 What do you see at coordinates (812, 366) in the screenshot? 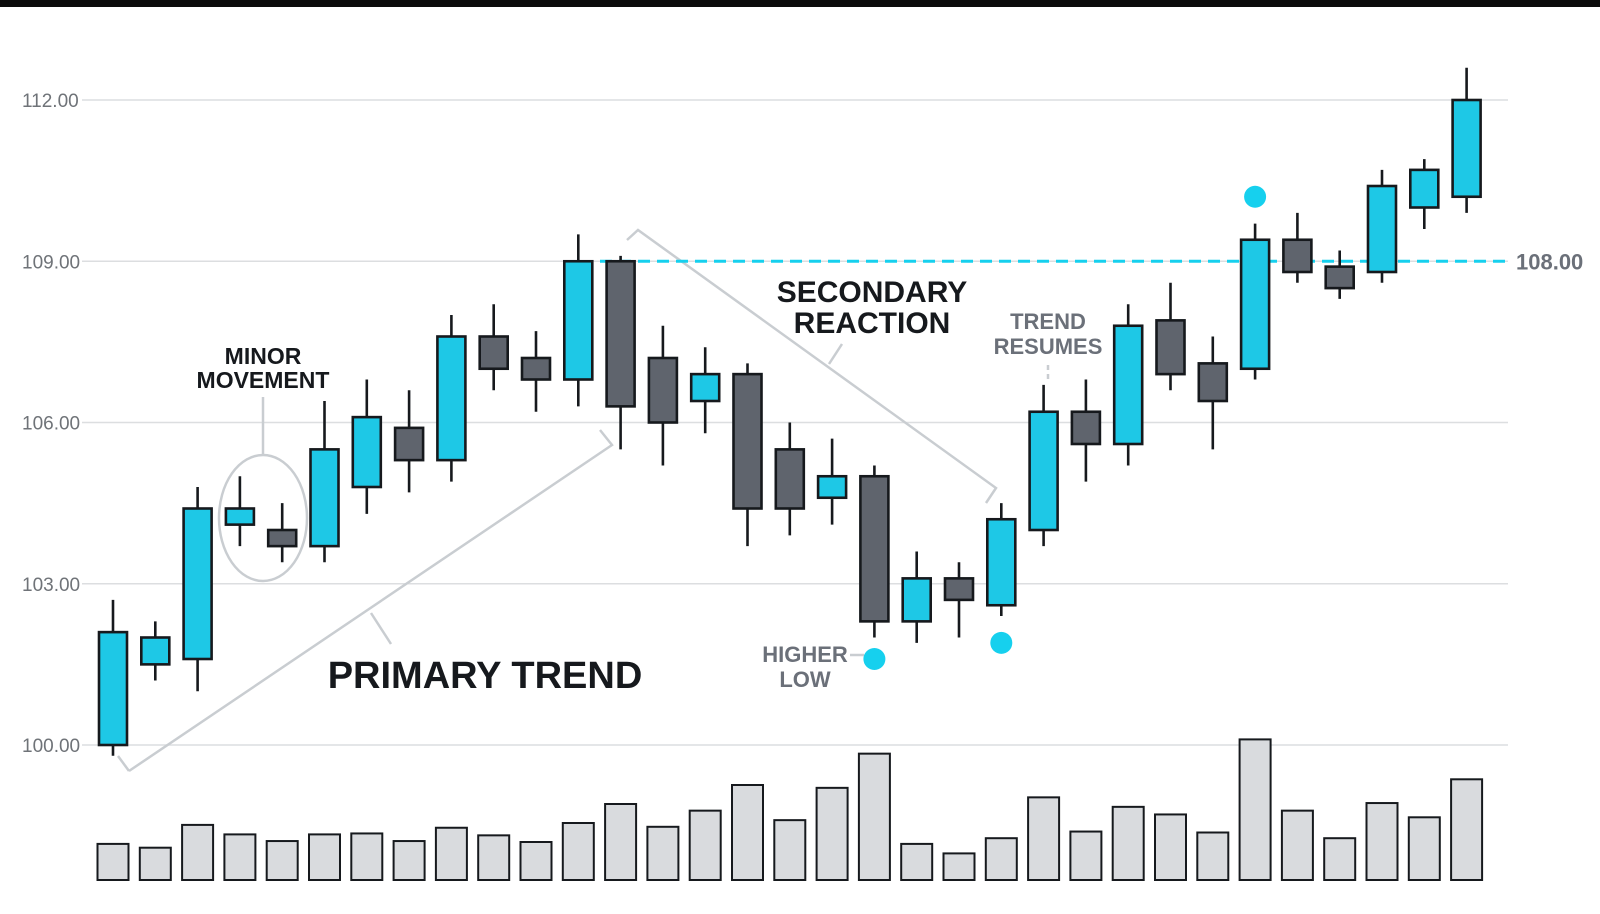
I see `secondary-reaction-bracket` at bounding box center [812, 366].